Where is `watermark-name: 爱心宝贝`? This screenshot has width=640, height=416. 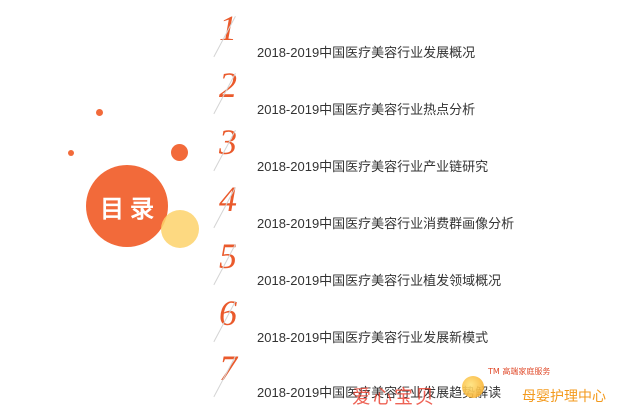 watermark-name: 爱心宝贝 is located at coordinates (394, 397).